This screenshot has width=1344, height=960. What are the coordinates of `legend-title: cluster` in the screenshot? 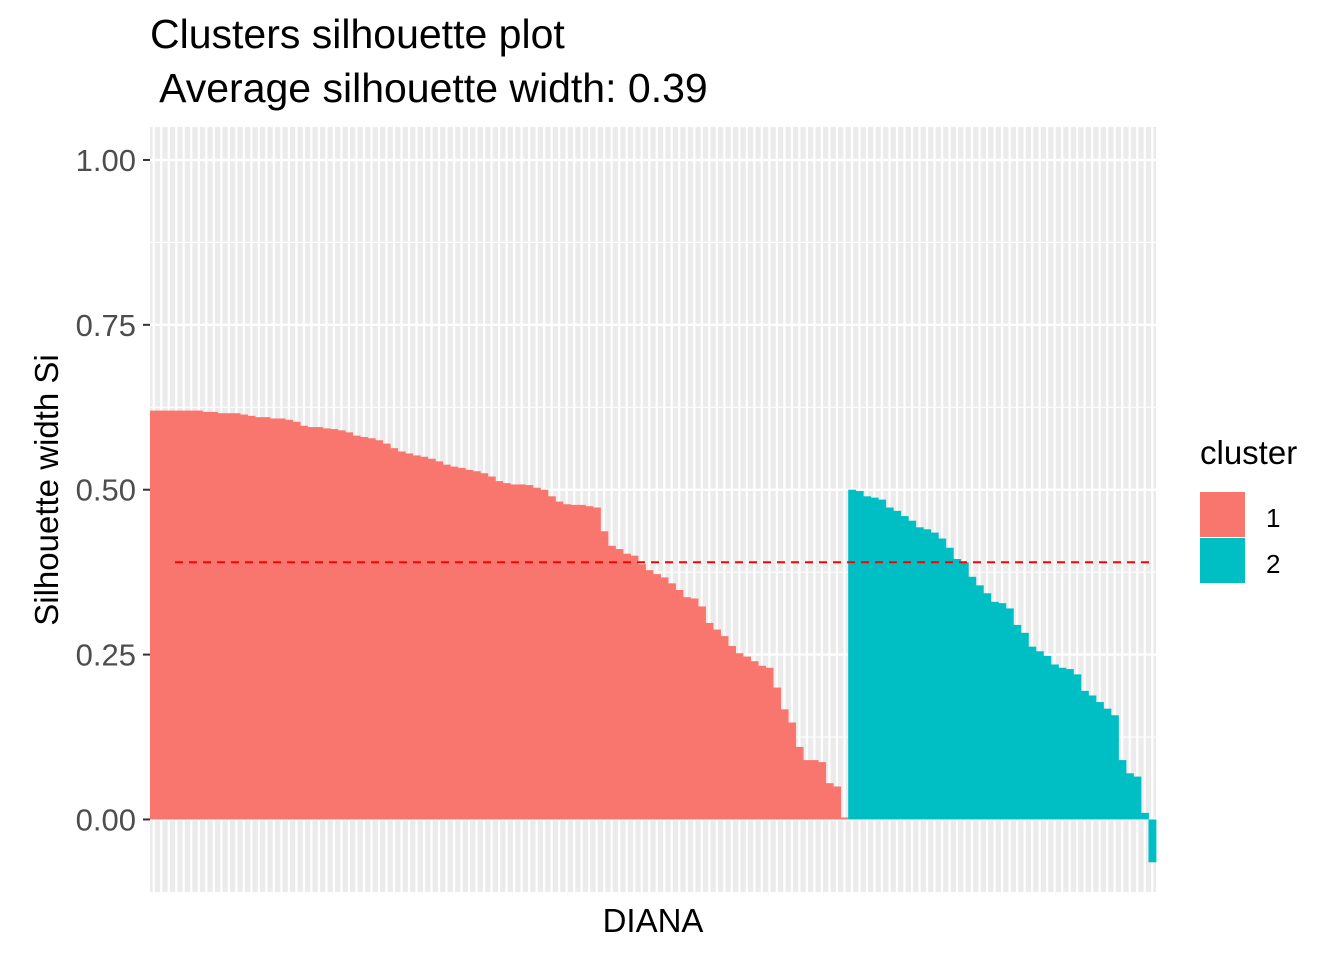 It's located at (1249, 452).